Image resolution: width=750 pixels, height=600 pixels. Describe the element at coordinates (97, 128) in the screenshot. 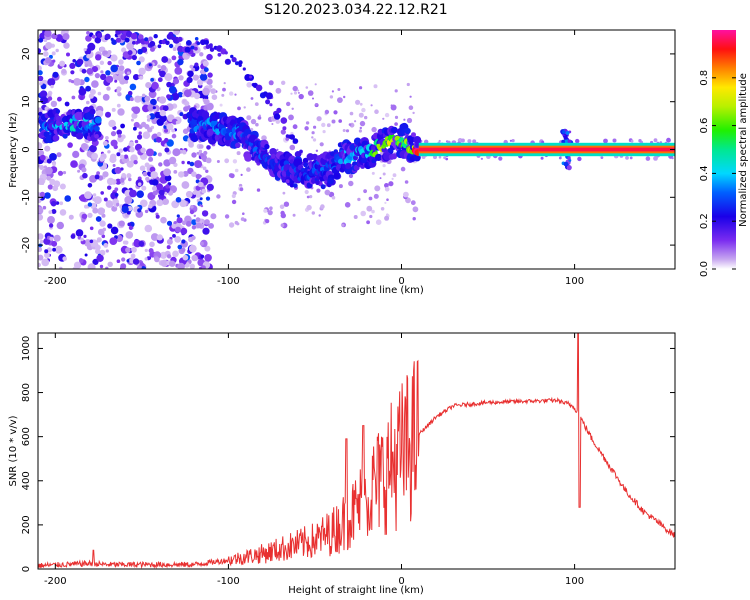

I see `spectrogram-ridge-point` at that location.